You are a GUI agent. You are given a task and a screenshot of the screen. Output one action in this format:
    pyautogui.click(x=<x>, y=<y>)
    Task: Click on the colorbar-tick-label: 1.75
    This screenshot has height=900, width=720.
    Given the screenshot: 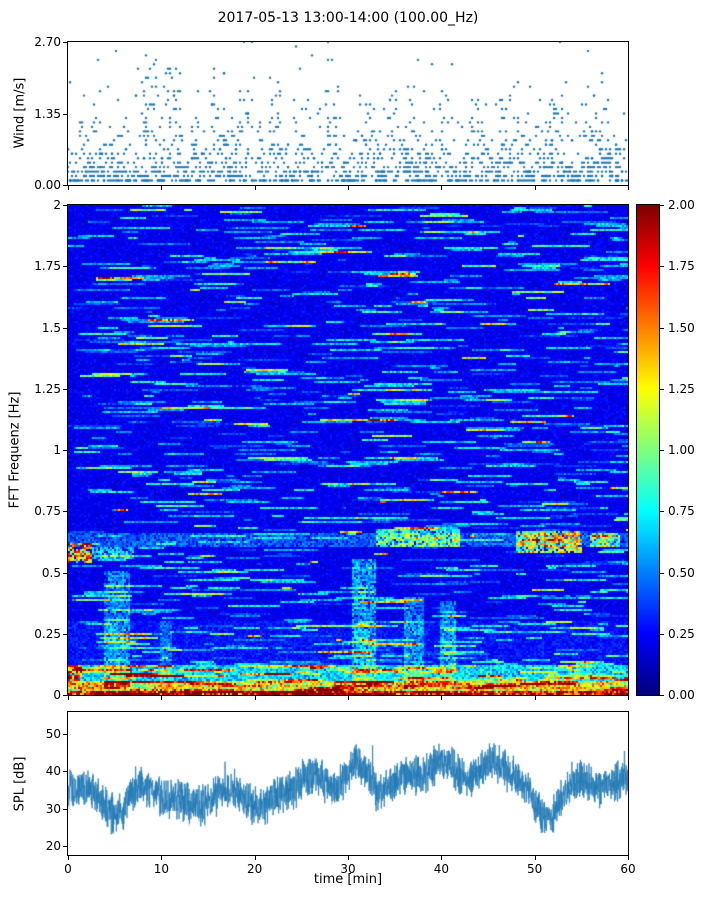 What is the action you would take?
    pyautogui.click(x=681, y=266)
    